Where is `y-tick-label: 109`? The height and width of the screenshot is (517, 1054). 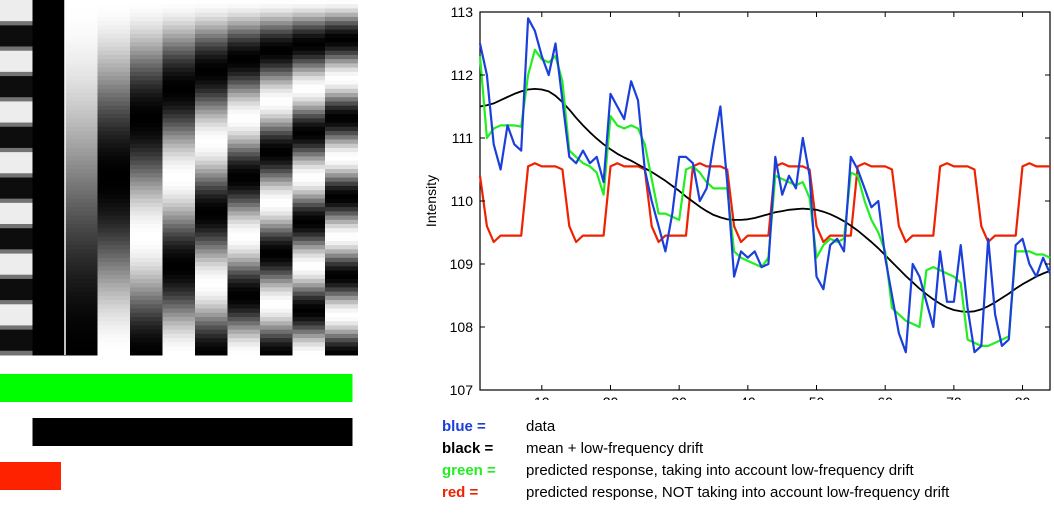 y-tick-label: 109 is located at coordinates (462, 264).